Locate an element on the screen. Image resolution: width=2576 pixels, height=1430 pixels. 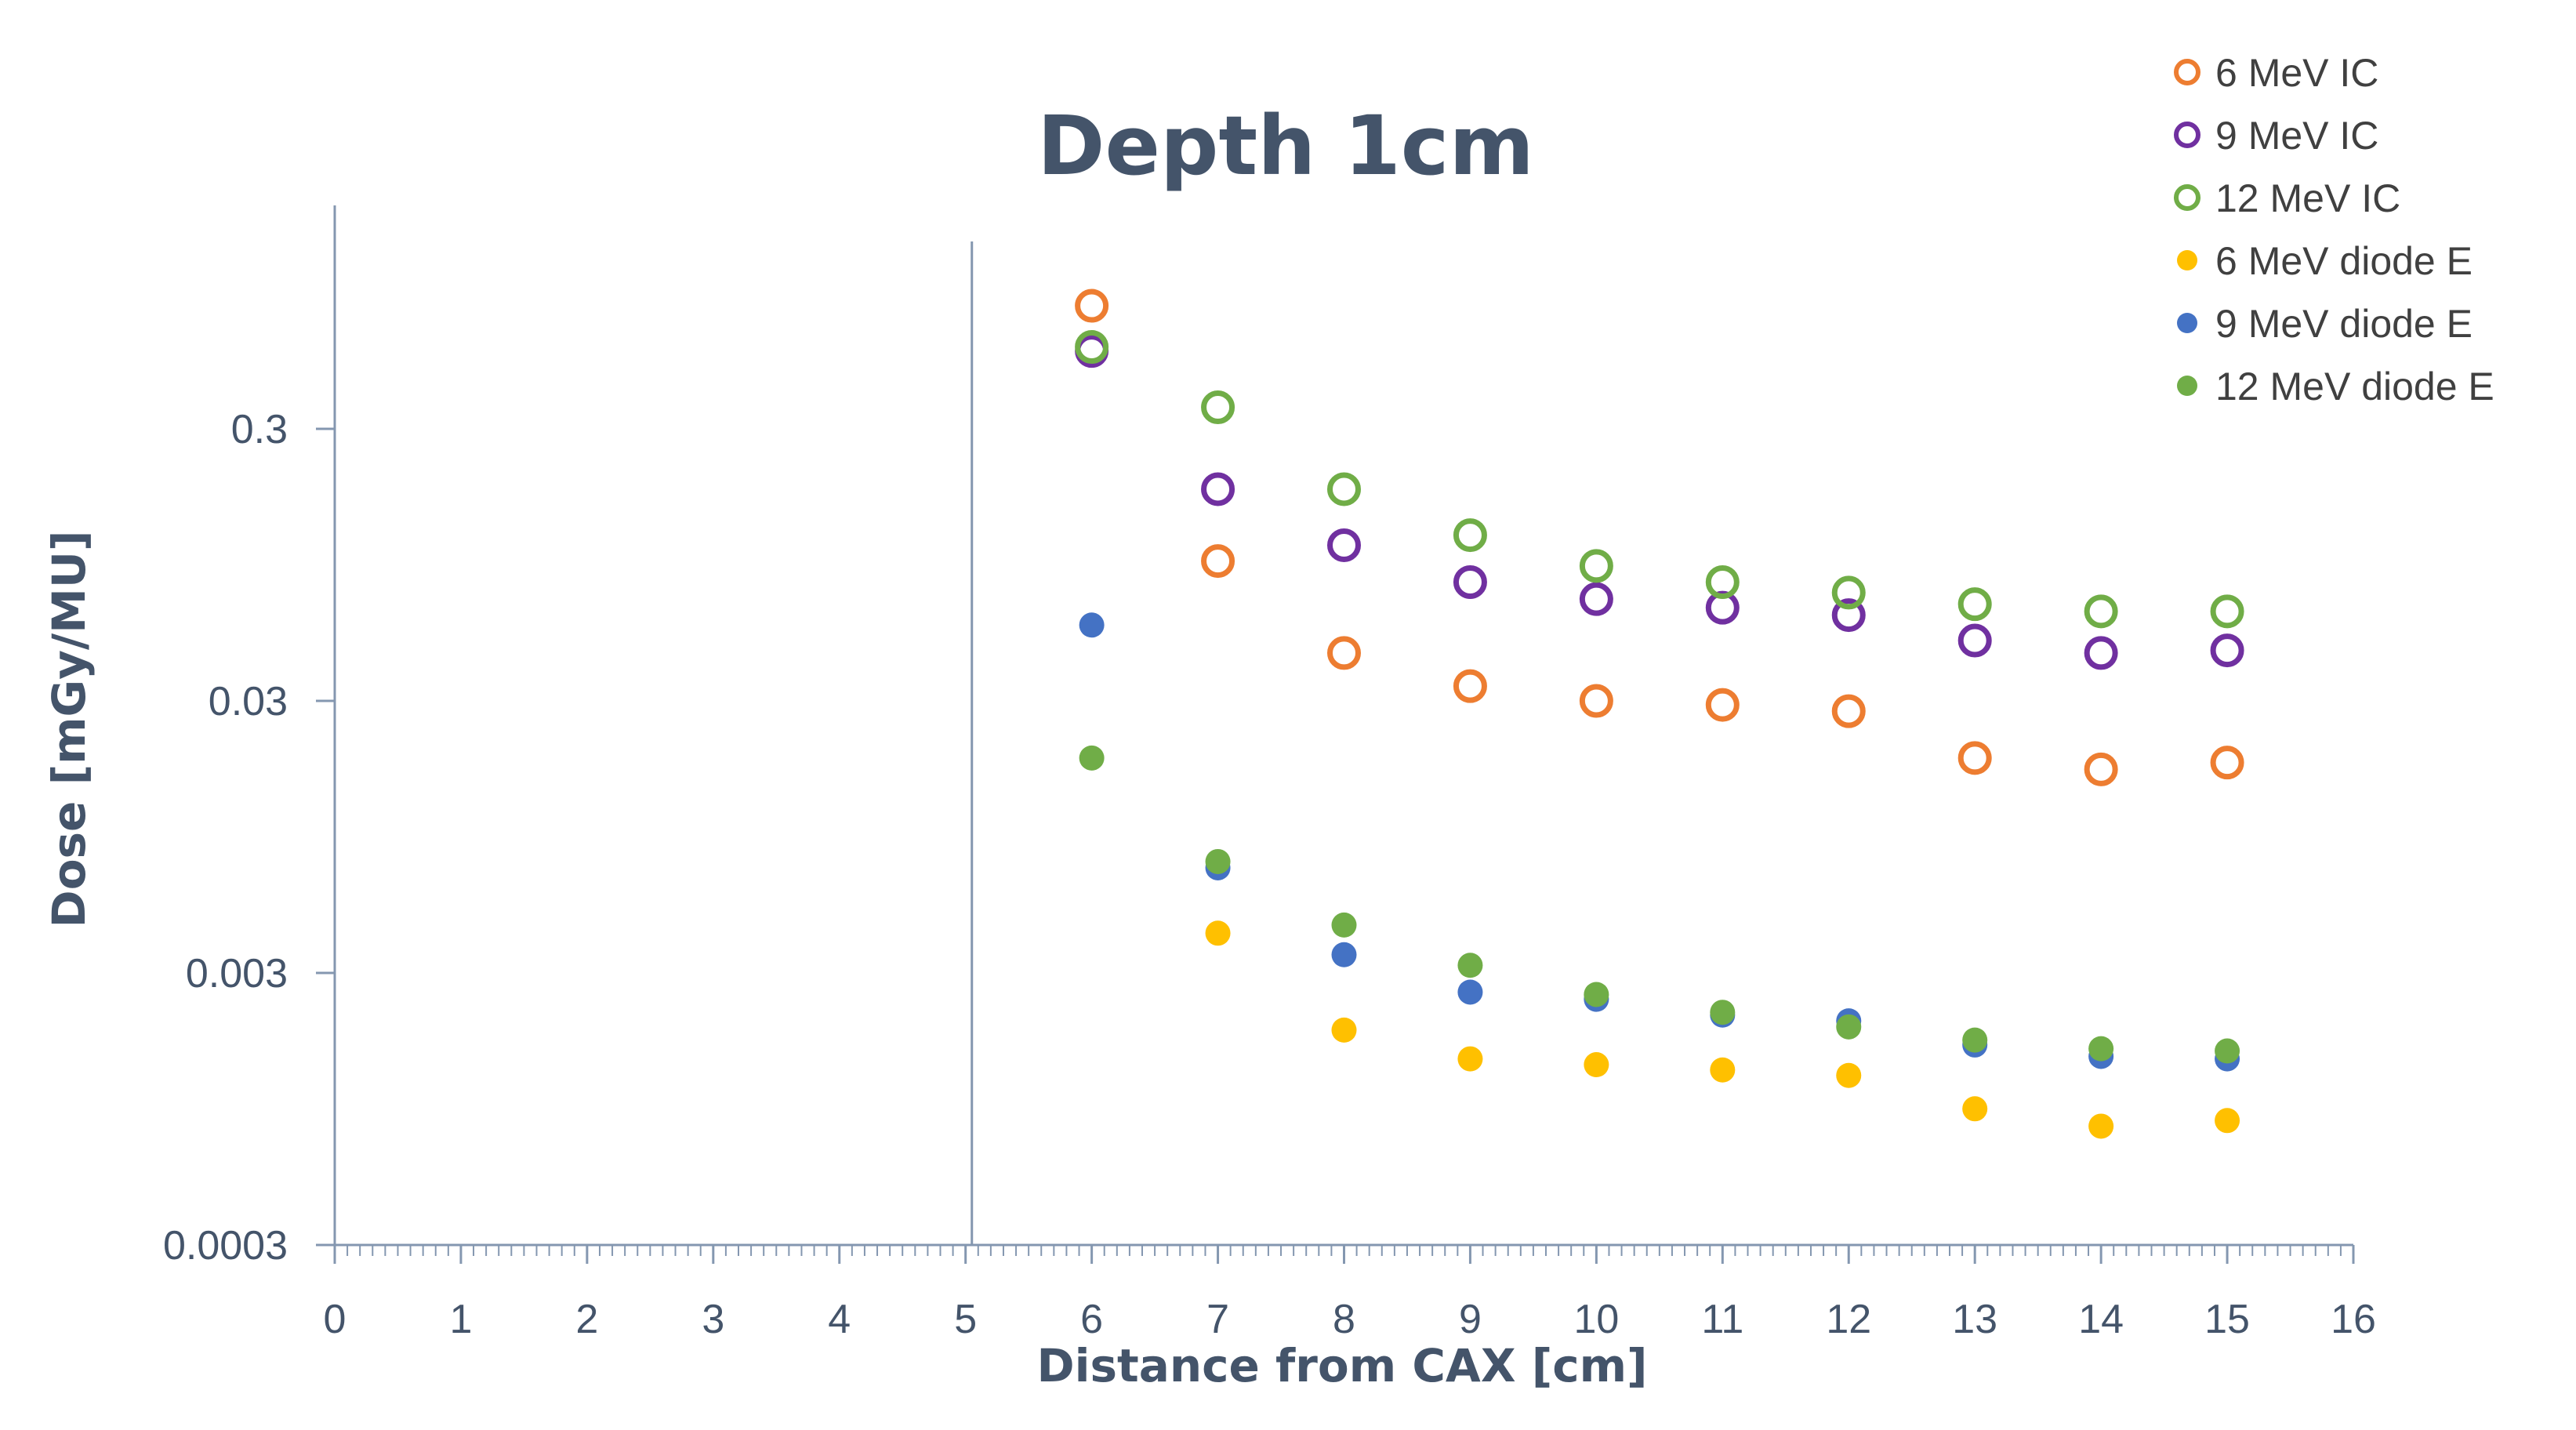
x-tick-label: 7 is located at coordinates (1217, 1319).